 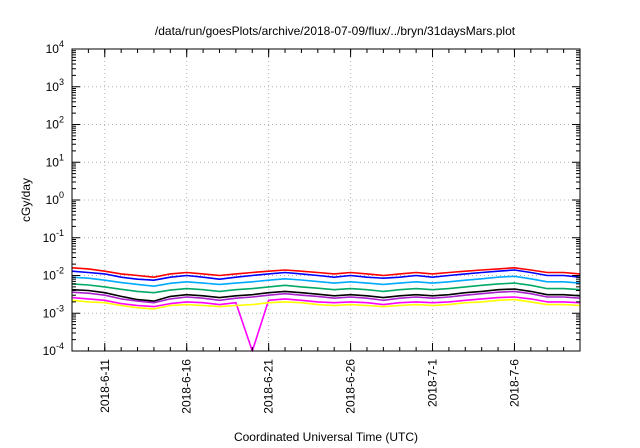 I want to click on x-tick-label: 2018-6-21, so click(x=269, y=386).